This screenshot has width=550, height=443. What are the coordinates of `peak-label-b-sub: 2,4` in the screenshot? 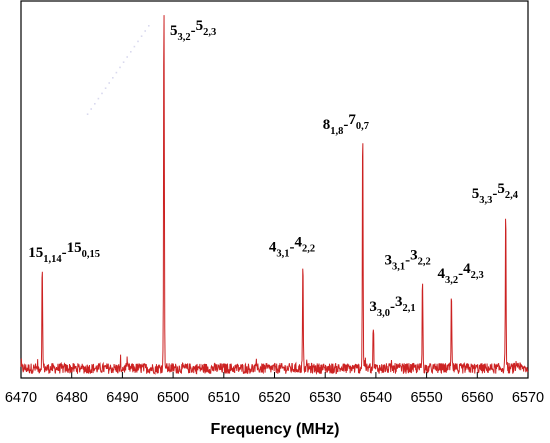 It's located at (512, 195).